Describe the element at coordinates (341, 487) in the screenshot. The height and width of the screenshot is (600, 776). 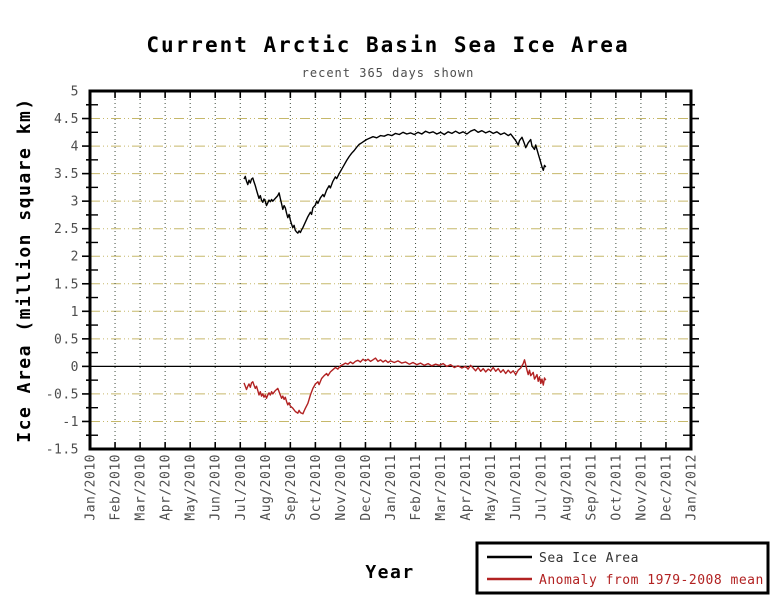
I see `x-tick-label: Nov/2010` at that location.